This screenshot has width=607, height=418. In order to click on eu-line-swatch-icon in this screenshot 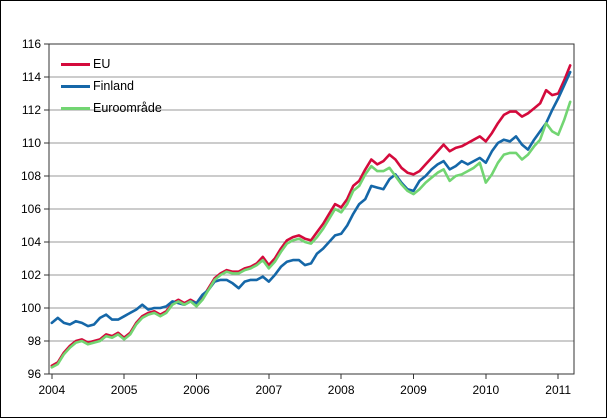, I will do `click(75, 64)`.